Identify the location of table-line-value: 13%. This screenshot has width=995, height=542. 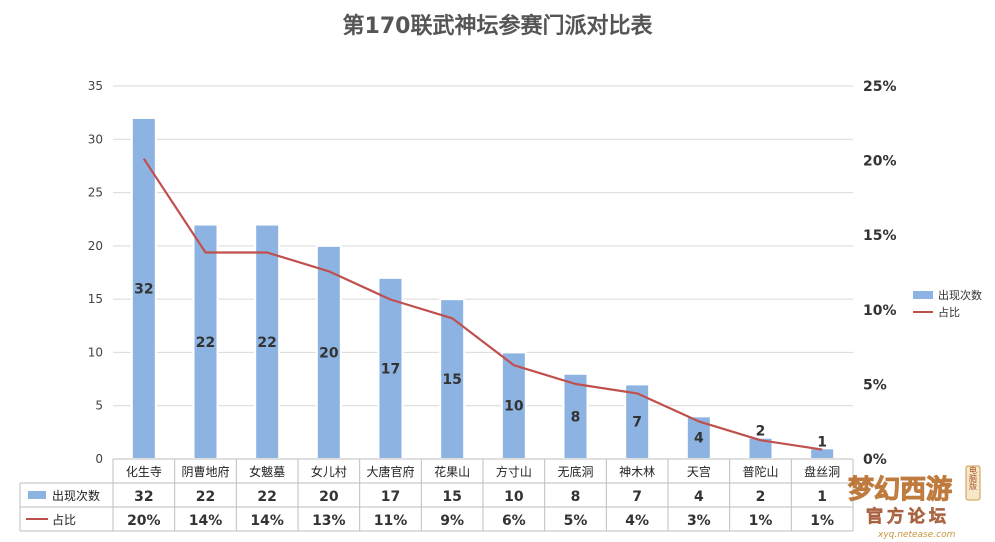
(329, 521).